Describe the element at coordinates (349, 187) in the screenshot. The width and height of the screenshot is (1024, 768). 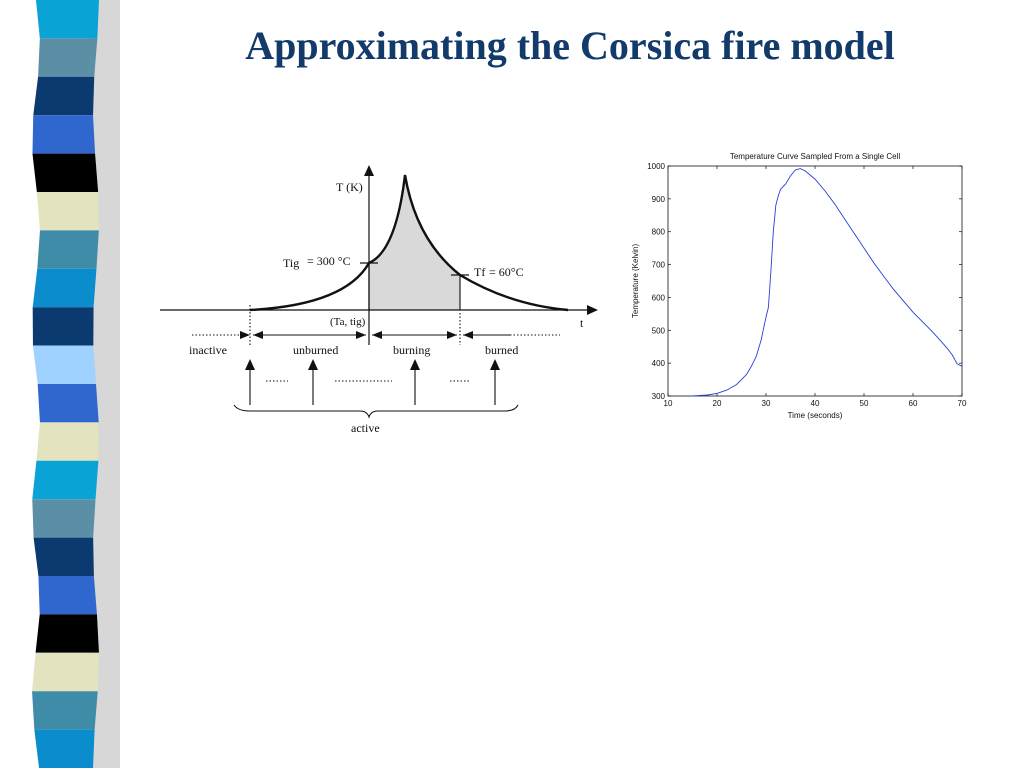
I see `temperature-axis-label: T (K)` at that location.